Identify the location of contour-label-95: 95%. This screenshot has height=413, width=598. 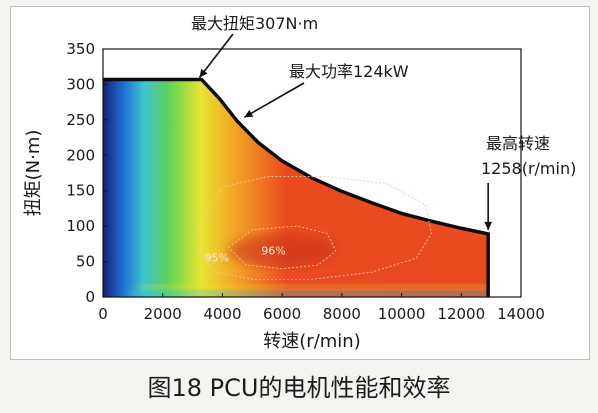
(217, 258).